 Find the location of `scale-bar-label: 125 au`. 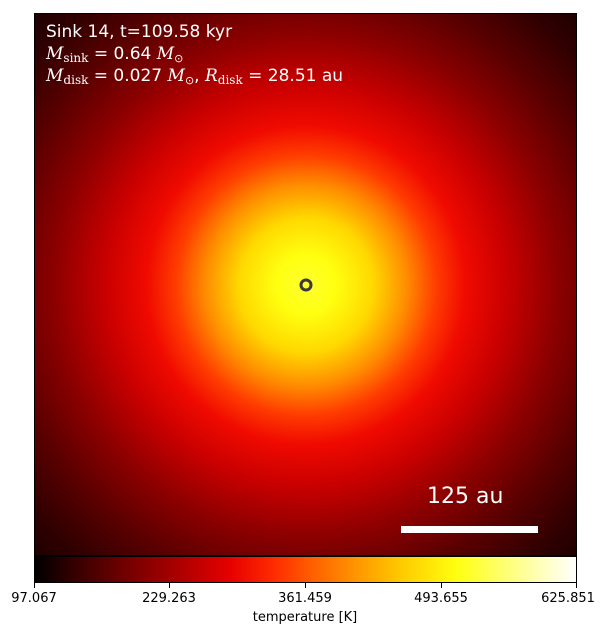

scale-bar-label: 125 au is located at coordinates (465, 496).